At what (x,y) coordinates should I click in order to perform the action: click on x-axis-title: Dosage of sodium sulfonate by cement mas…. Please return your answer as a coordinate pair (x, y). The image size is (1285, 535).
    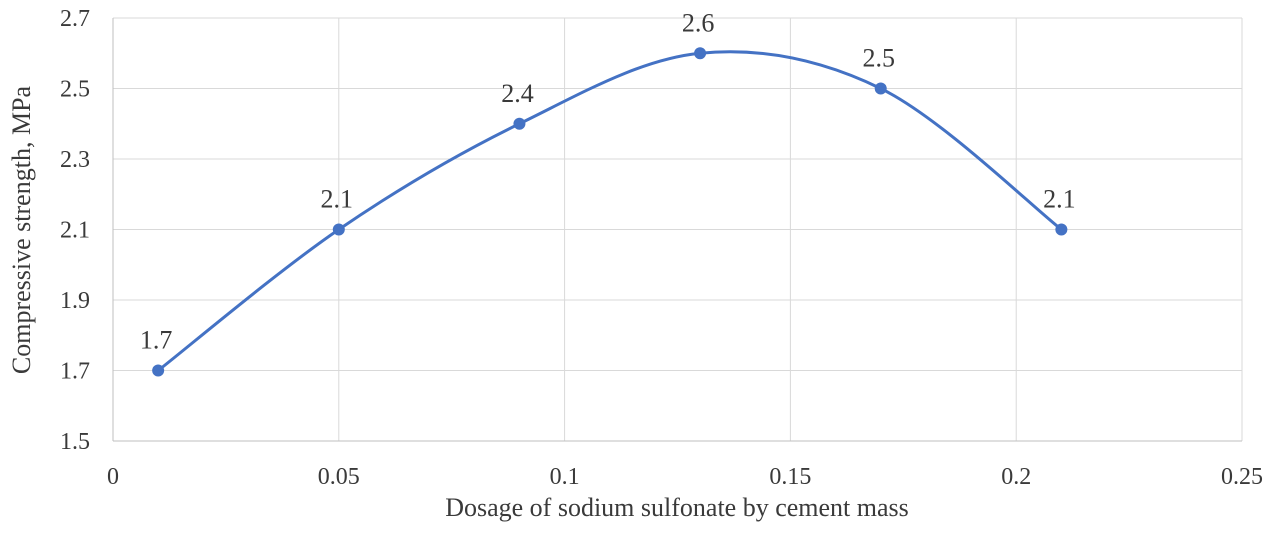
    Looking at the image, I should click on (677, 507).